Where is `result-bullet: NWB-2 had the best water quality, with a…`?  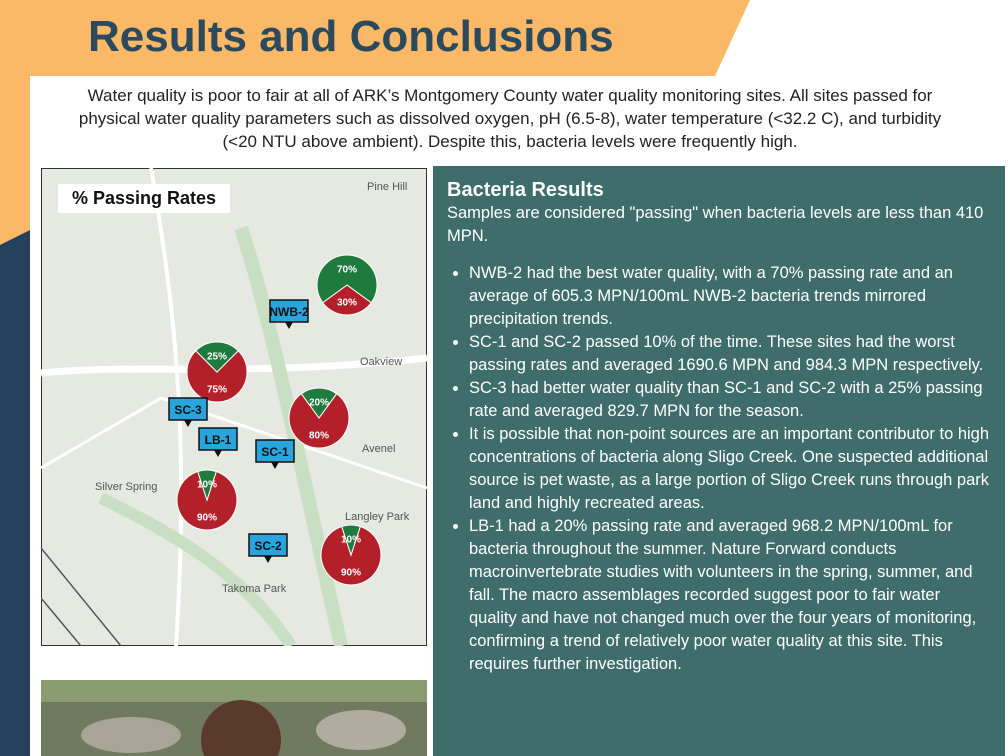
result-bullet: NWB-2 had the best water quality, with a… is located at coordinates (730, 296).